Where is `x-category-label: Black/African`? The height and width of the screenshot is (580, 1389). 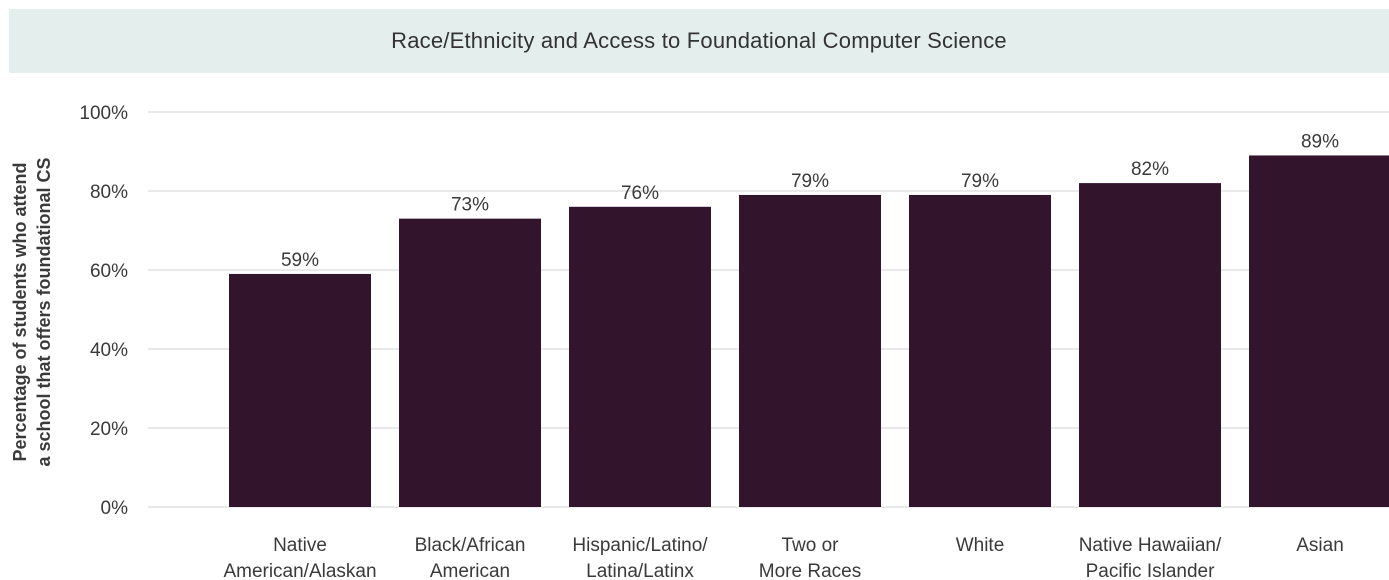
x-category-label: Black/African is located at coordinates (470, 545).